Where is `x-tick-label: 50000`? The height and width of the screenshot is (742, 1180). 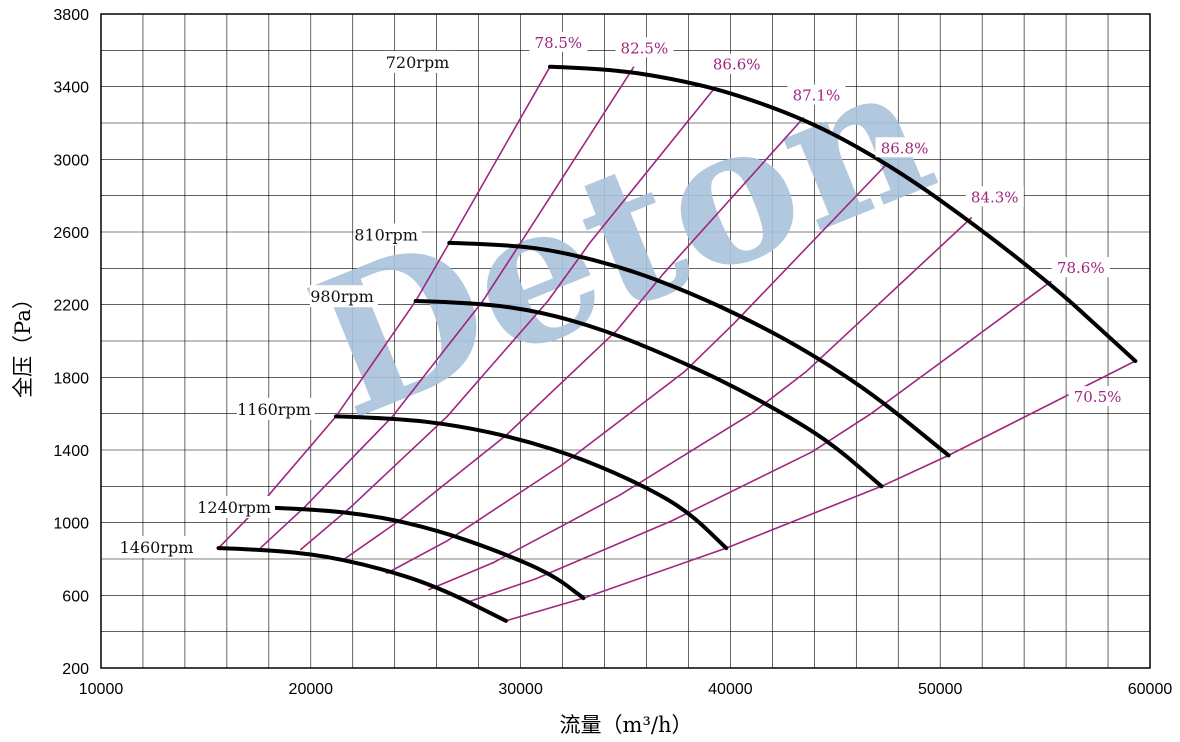
x-tick-label: 50000 is located at coordinates (940, 689).